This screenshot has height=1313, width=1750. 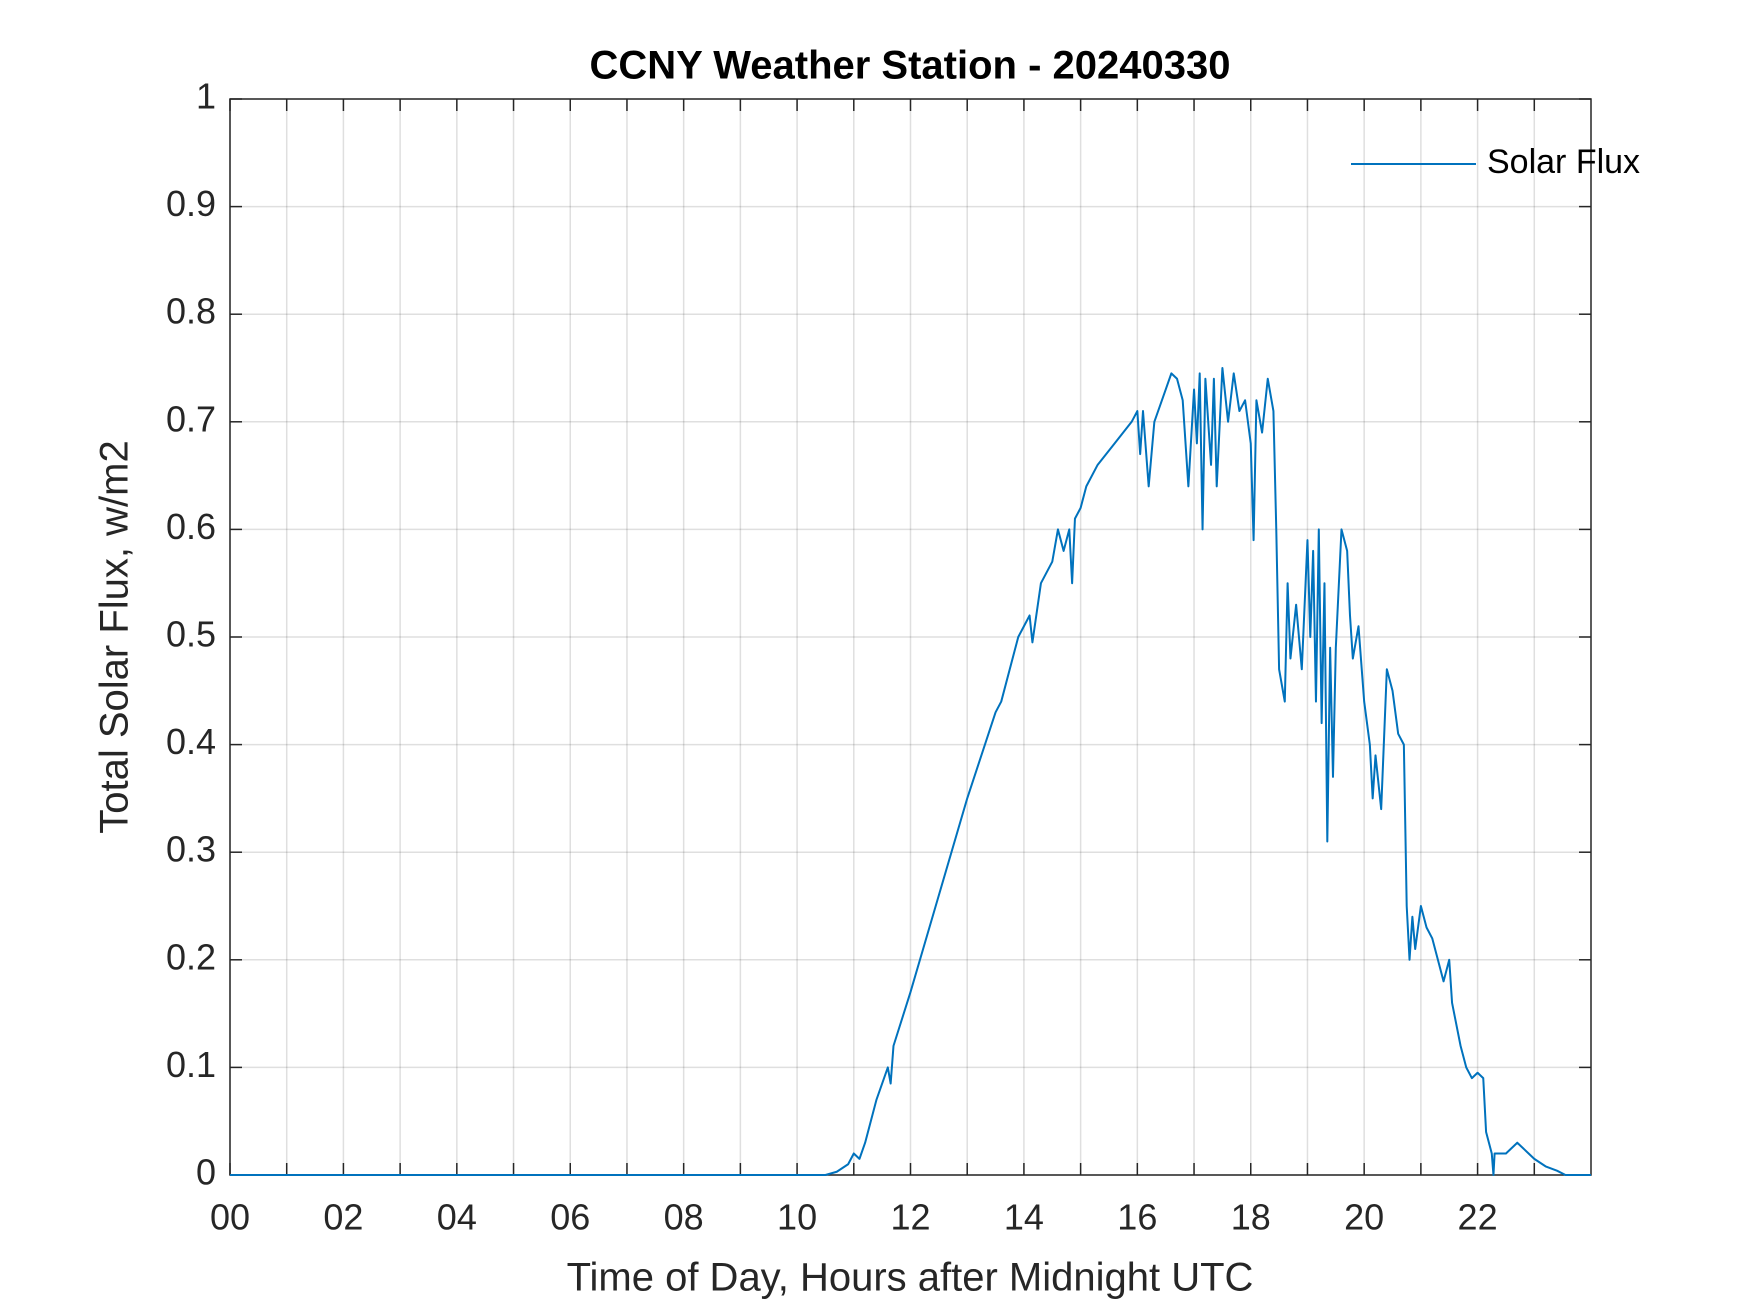 I want to click on y-tick-label: 0.2, so click(x=191, y=956).